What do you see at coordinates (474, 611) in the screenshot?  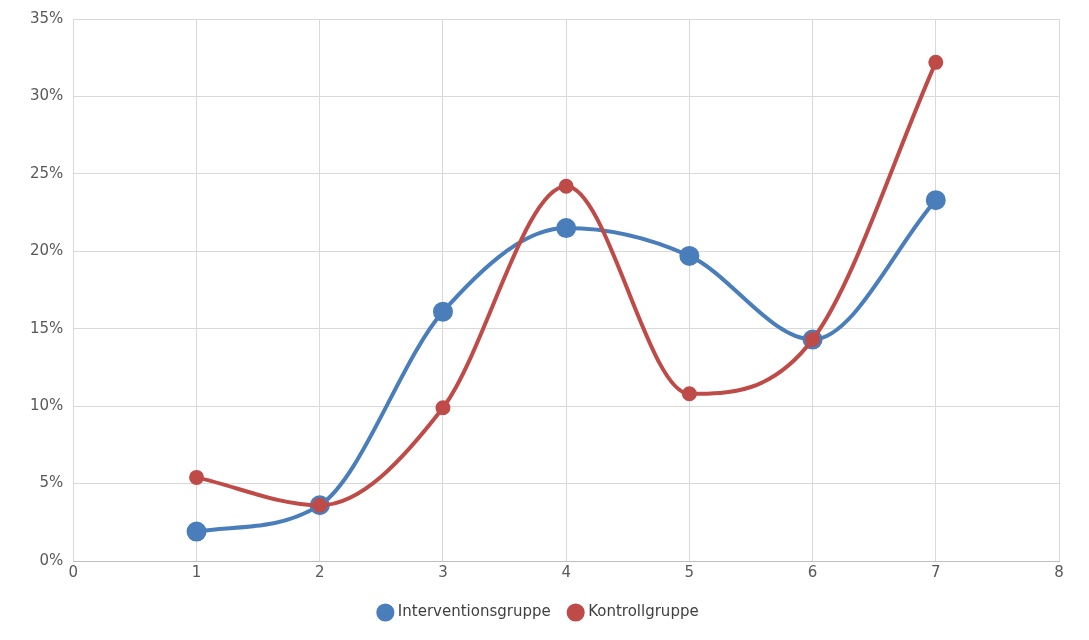 I see `legend-label: Interventionsgruppe` at bounding box center [474, 611].